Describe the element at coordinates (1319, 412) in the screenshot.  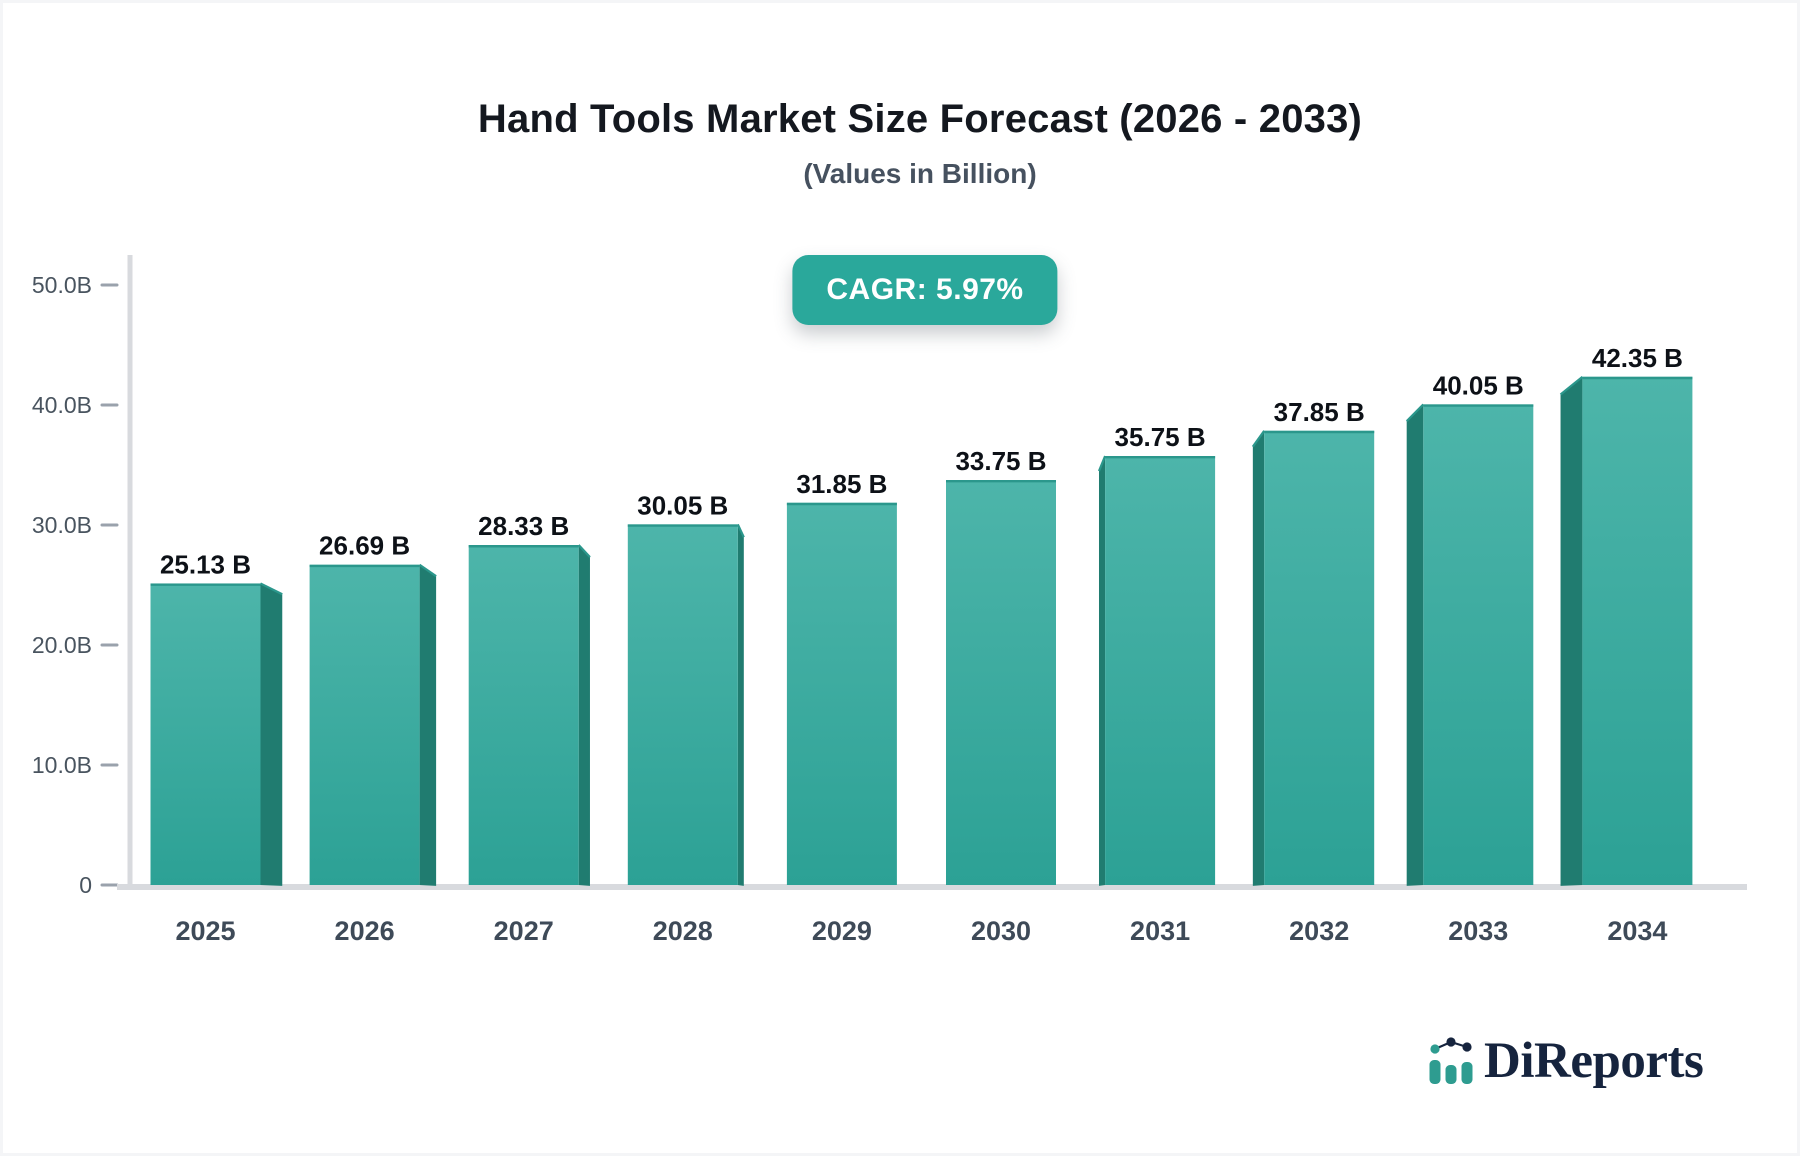
I see `bar-value-label: 37.85 B` at that location.